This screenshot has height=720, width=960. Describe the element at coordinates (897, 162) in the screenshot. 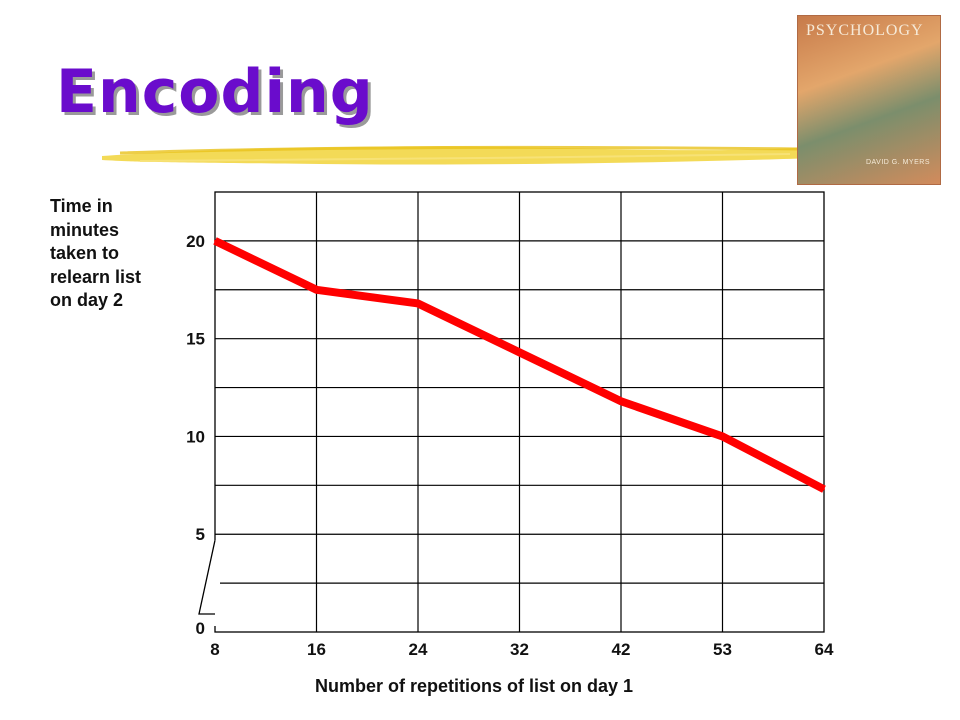

I see `book-cover-author: DAVID G. MYERS` at that location.